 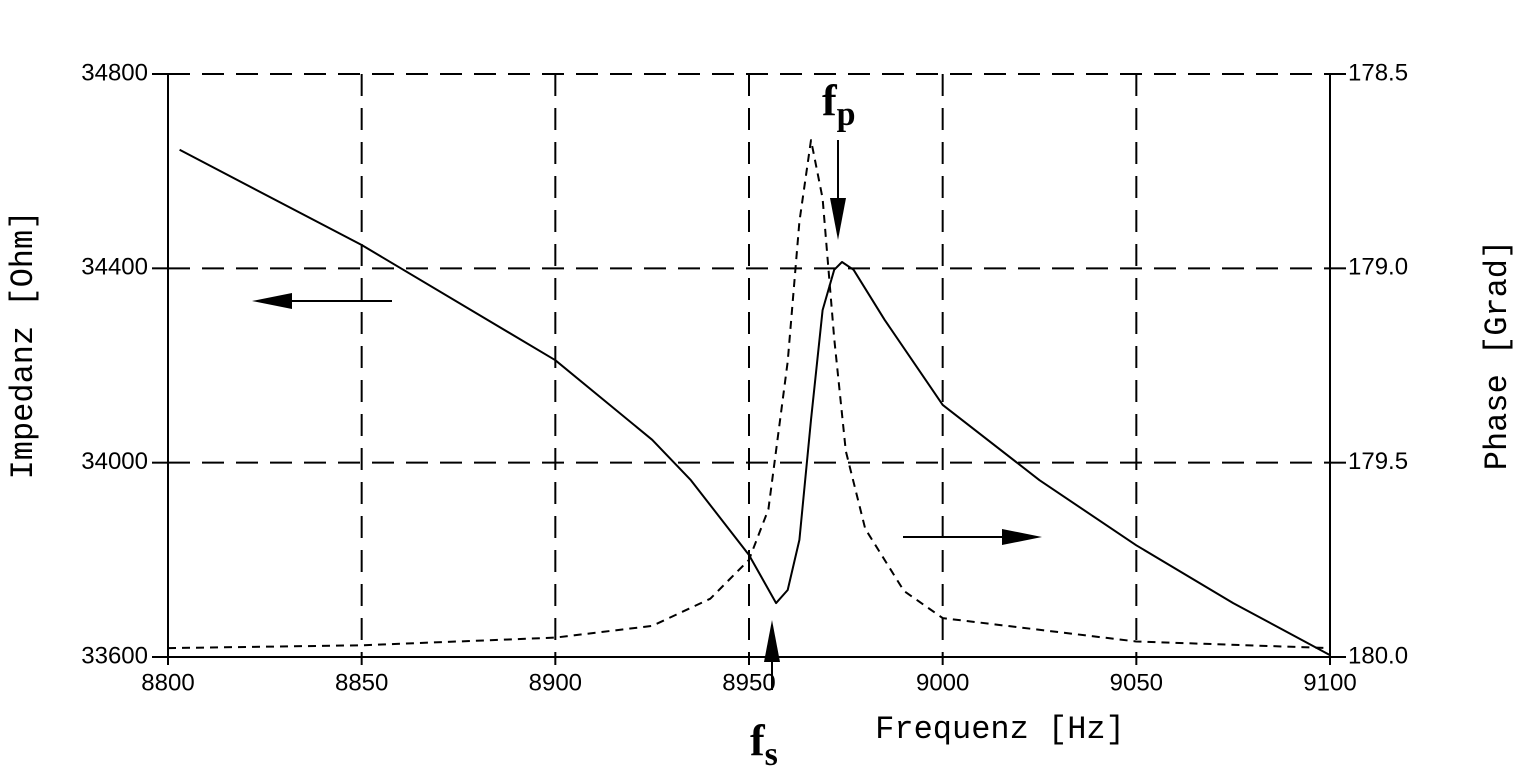 I want to click on annotation-sub: s, so click(x=771, y=753).